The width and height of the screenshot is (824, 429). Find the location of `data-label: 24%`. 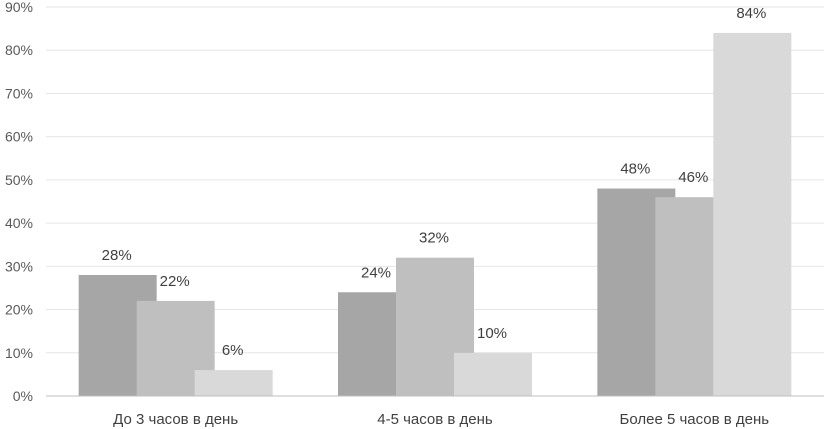

data-label: 24% is located at coordinates (376, 272).